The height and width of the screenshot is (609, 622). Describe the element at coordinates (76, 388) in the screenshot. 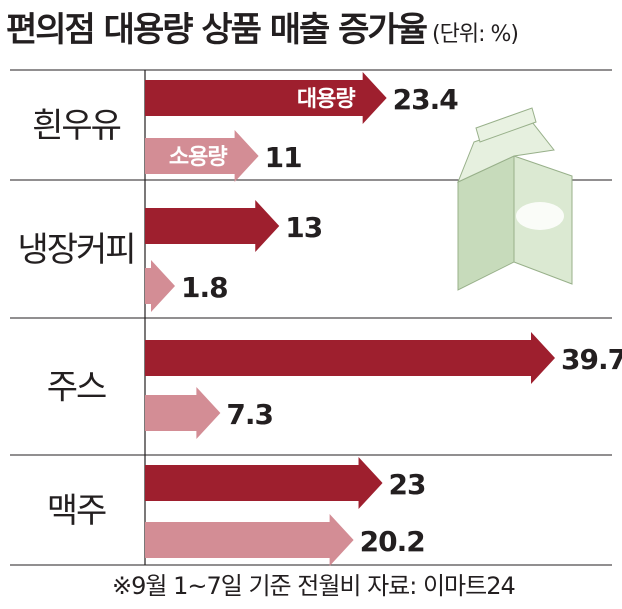

I see `category-label: 주스` at that location.